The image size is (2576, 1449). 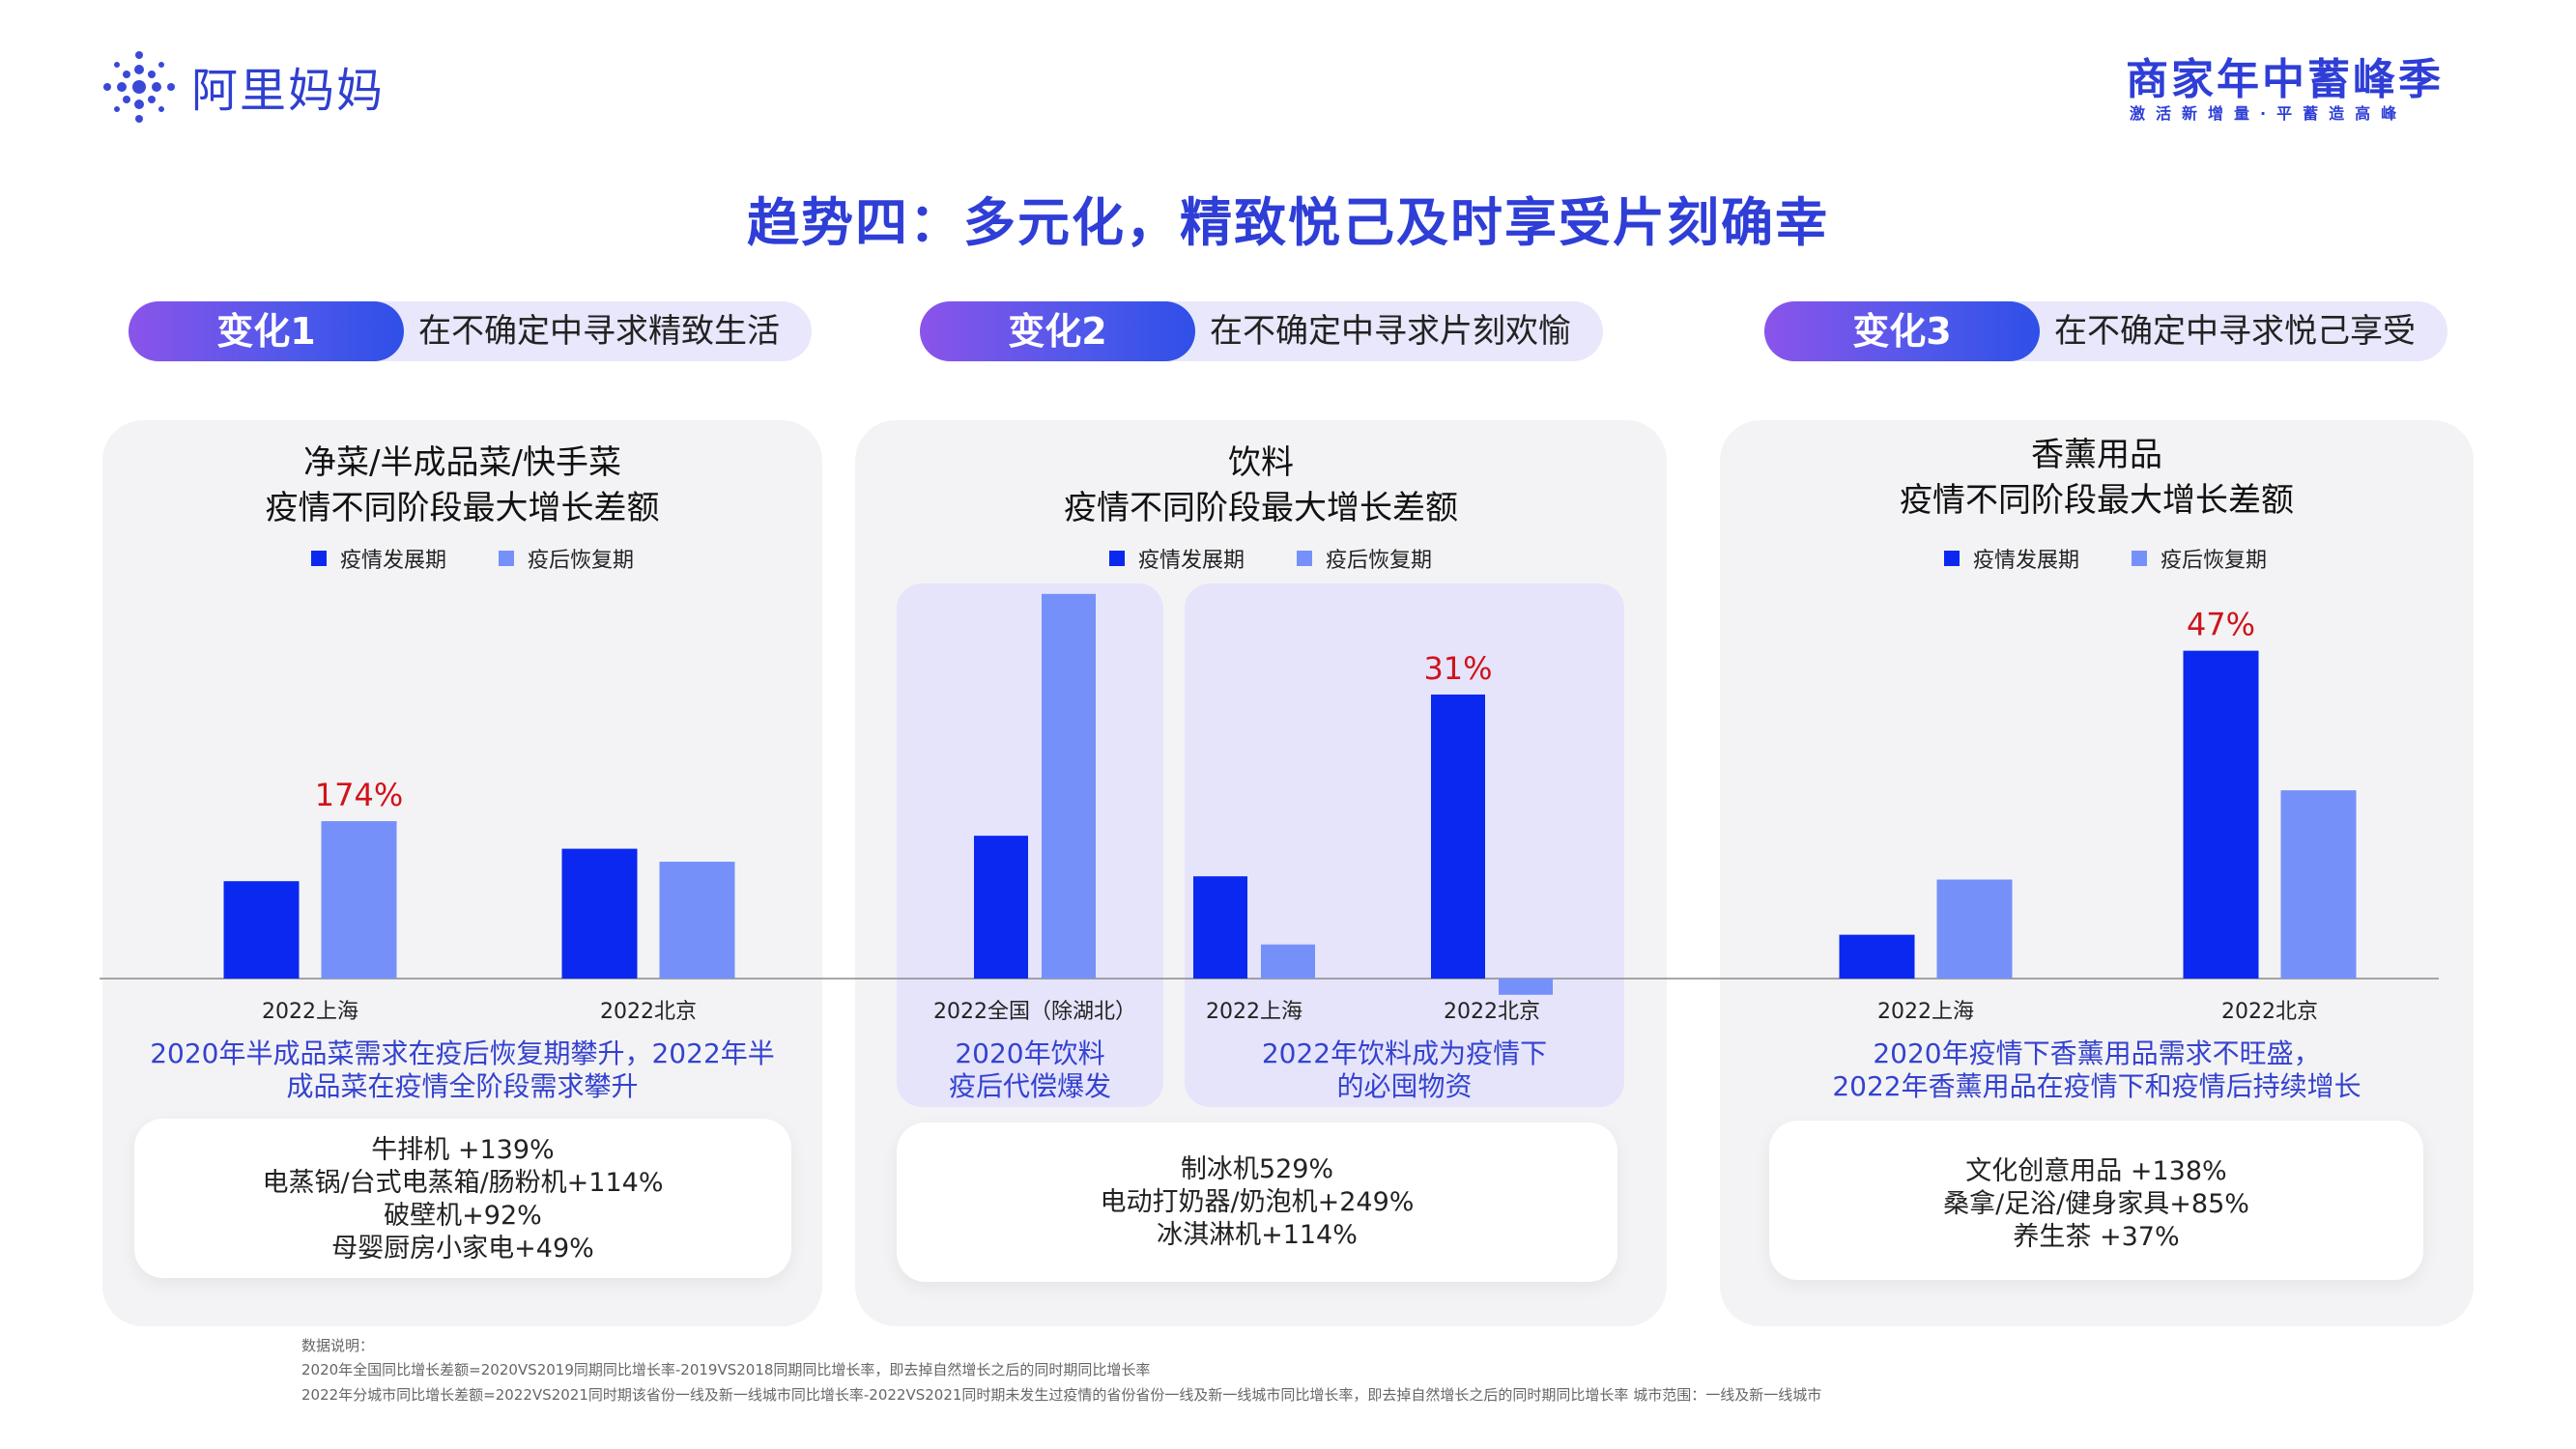 I want to click on panel-3-caption-line2: 2022年香薰用品在疫情下和疫情后持续增长, so click(x=2097, y=1086).